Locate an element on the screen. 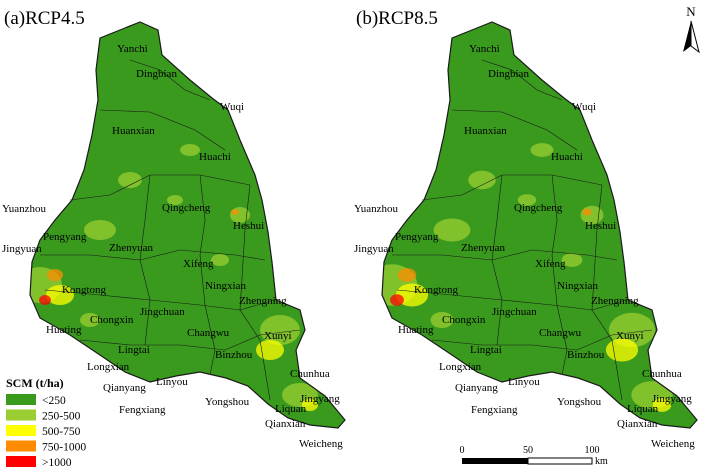 This screenshot has width=711, height=472. place-label: Xifeng is located at coordinates (550, 264).